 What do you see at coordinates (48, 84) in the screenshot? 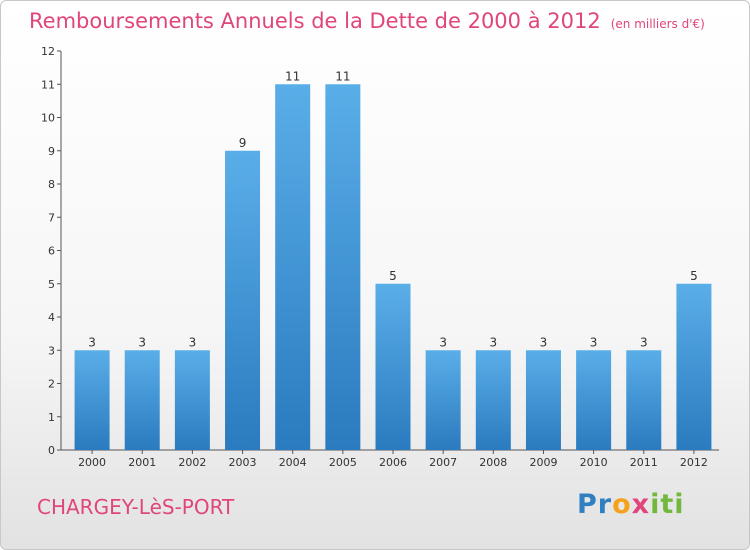
I see `y-tick-label: 11` at bounding box center [48, 84].